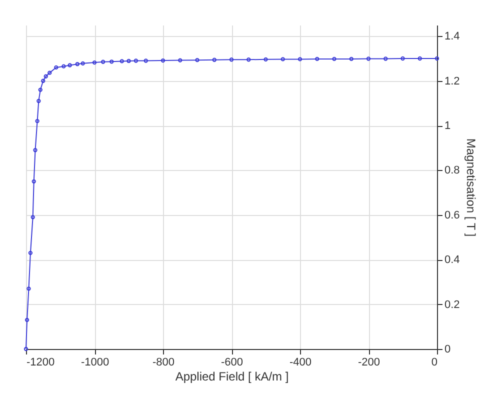  Describe the element at coordinates (232, 377) in the screenshot. I see `x-axis-title: Applied Field [ kA/m ]` at that location.